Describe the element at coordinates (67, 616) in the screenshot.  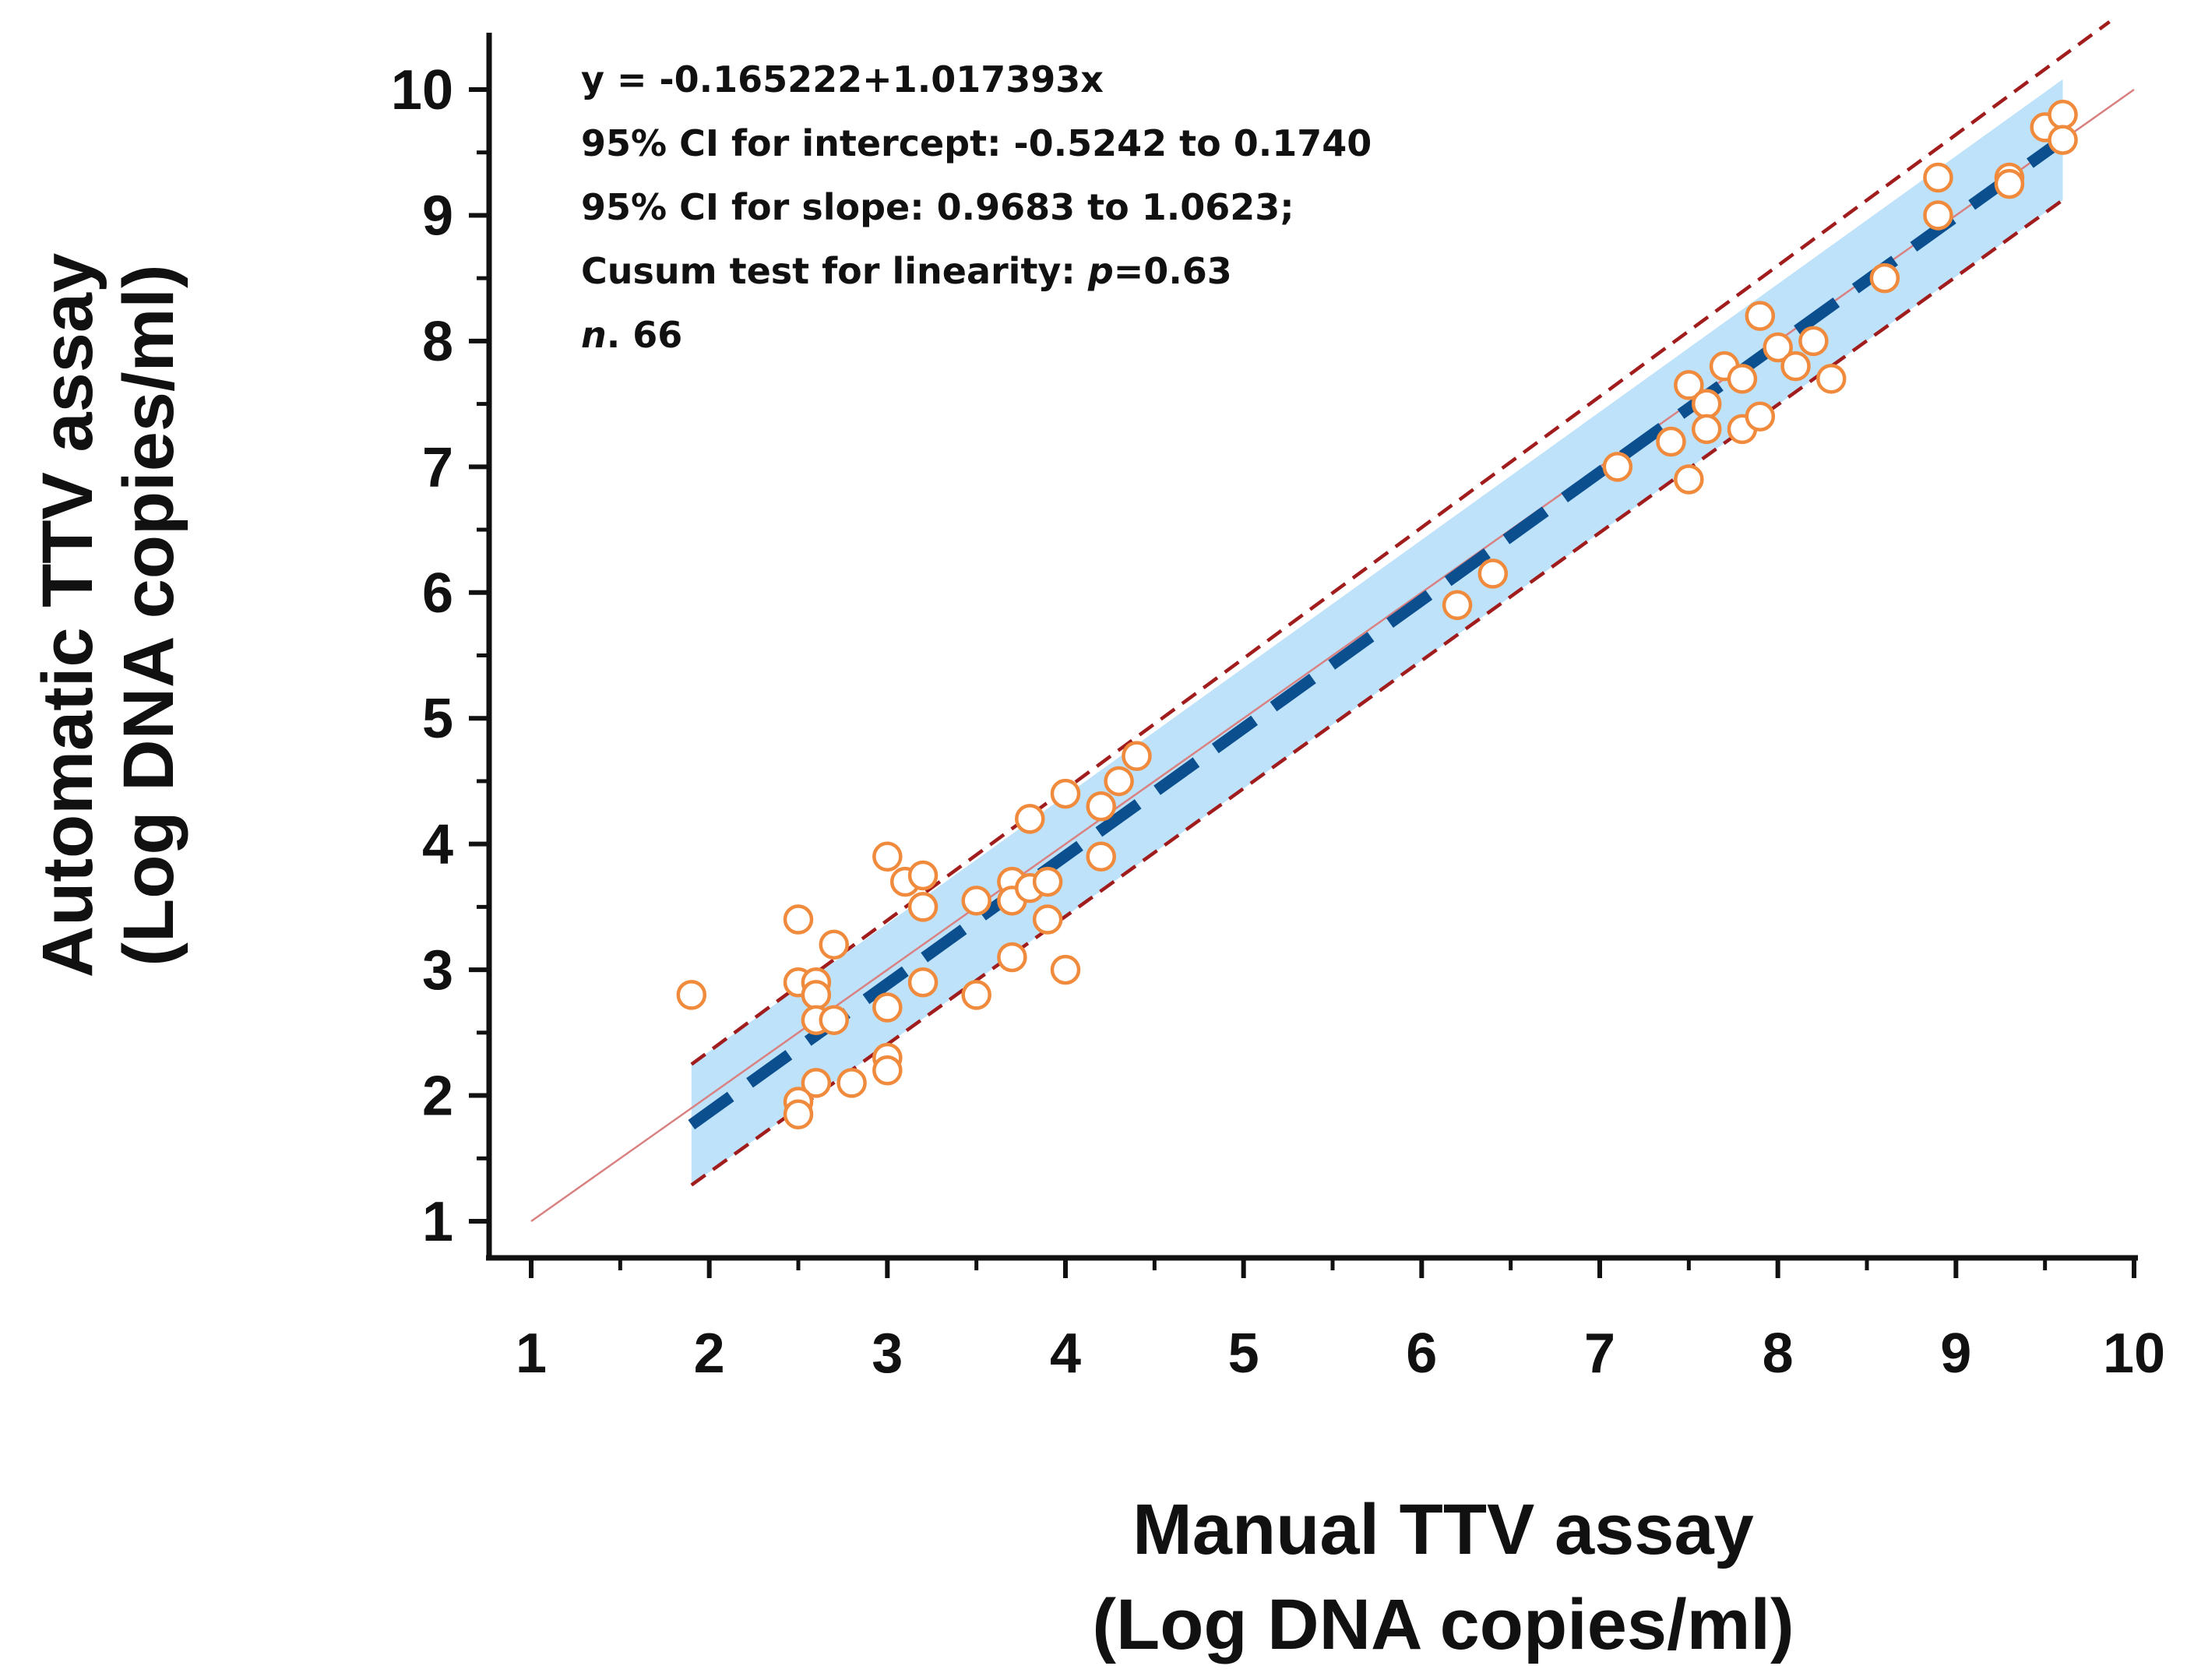
I see `y-axis-title-line-1: Automatic TTV assay` at that location.